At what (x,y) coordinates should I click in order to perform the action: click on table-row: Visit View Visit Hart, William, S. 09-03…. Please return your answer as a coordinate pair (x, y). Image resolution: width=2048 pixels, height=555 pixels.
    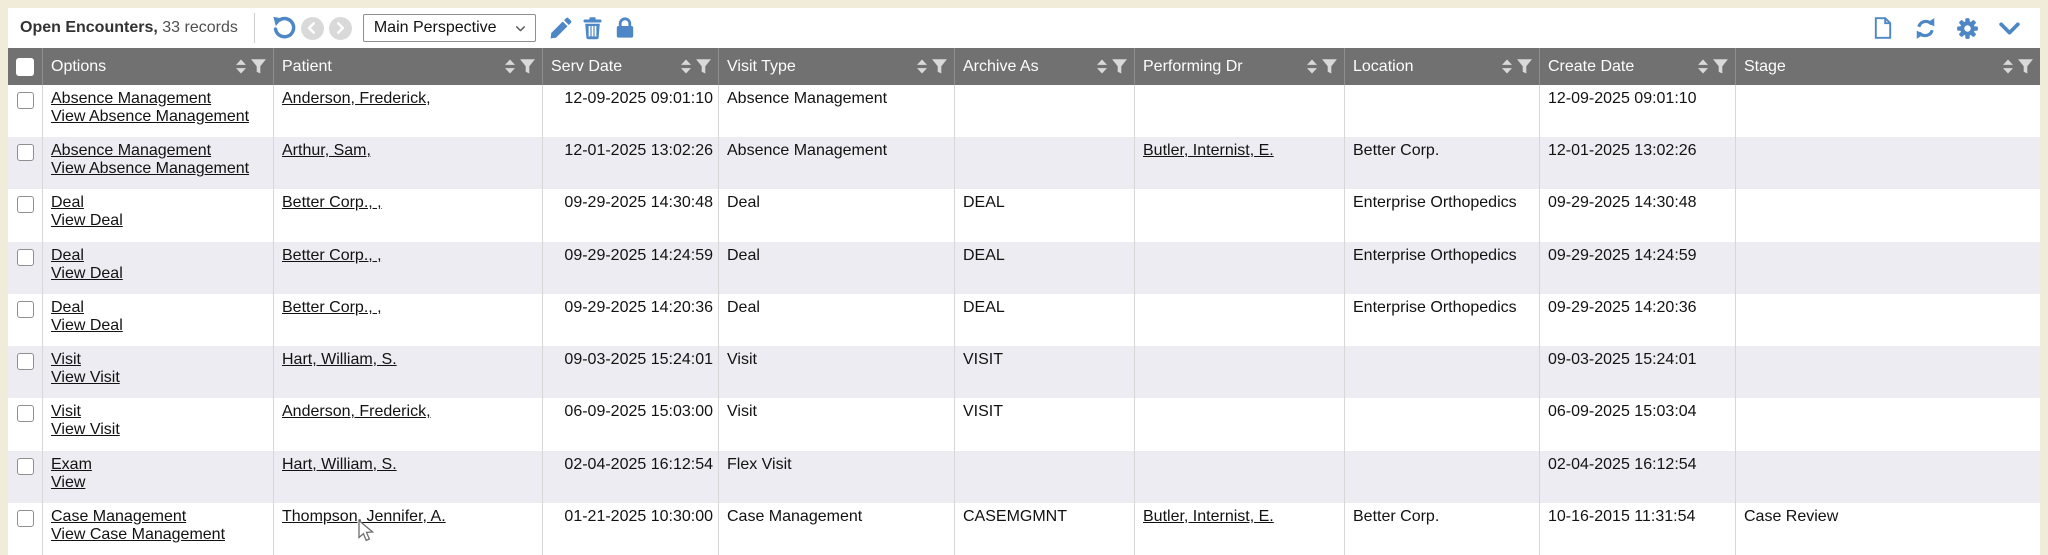
    Looking at the image, I should click on (1024, 372).